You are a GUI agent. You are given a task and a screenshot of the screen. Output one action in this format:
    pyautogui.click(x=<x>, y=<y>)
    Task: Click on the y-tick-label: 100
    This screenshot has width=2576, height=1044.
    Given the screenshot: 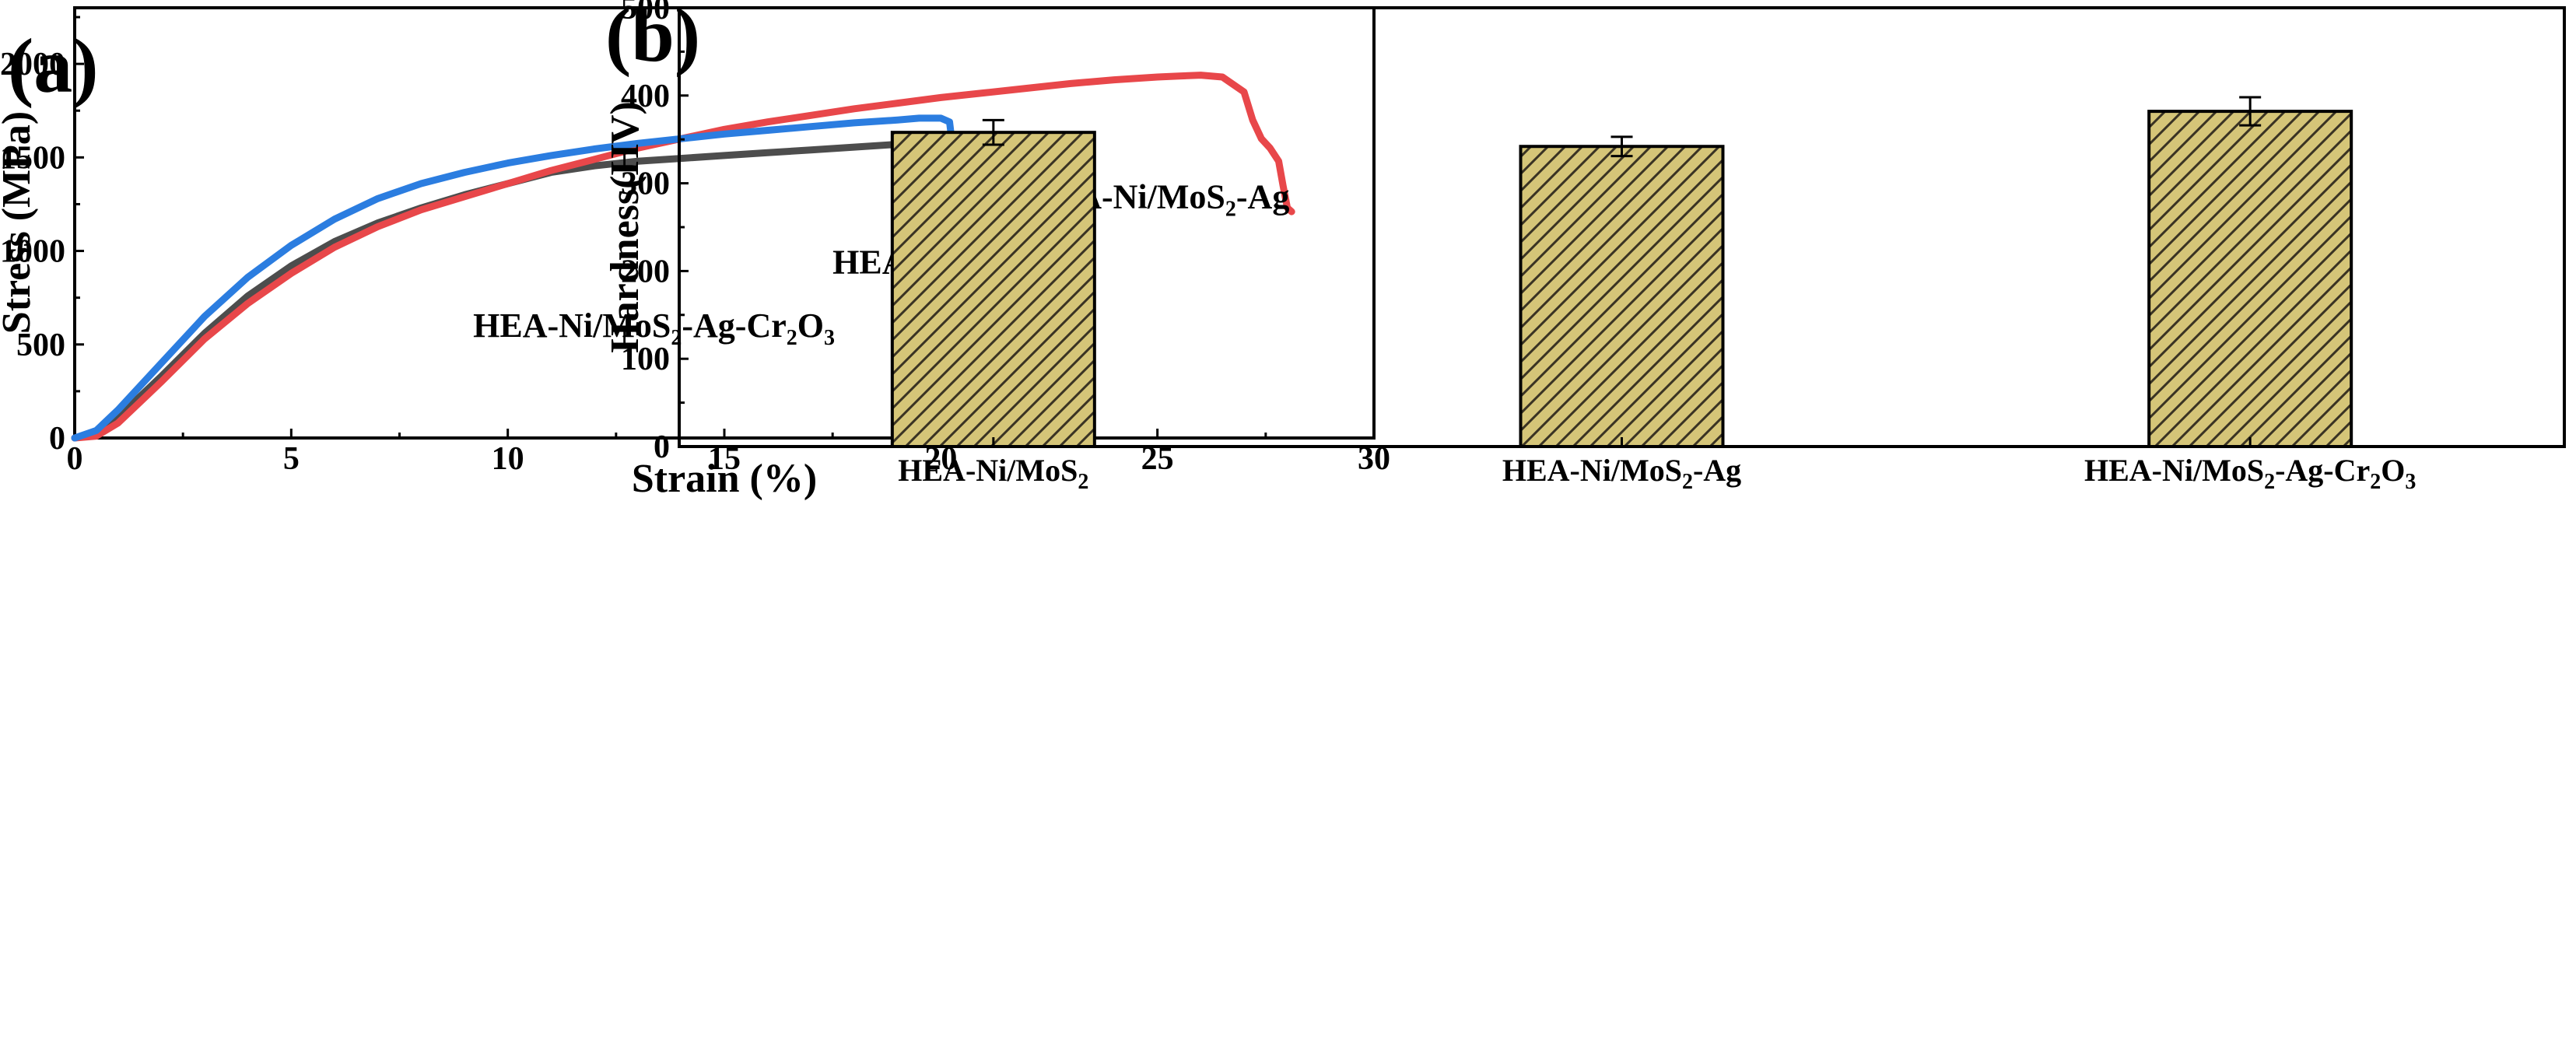 What is the action you would take?
    pyautogui.click(x=645, y=359)
    